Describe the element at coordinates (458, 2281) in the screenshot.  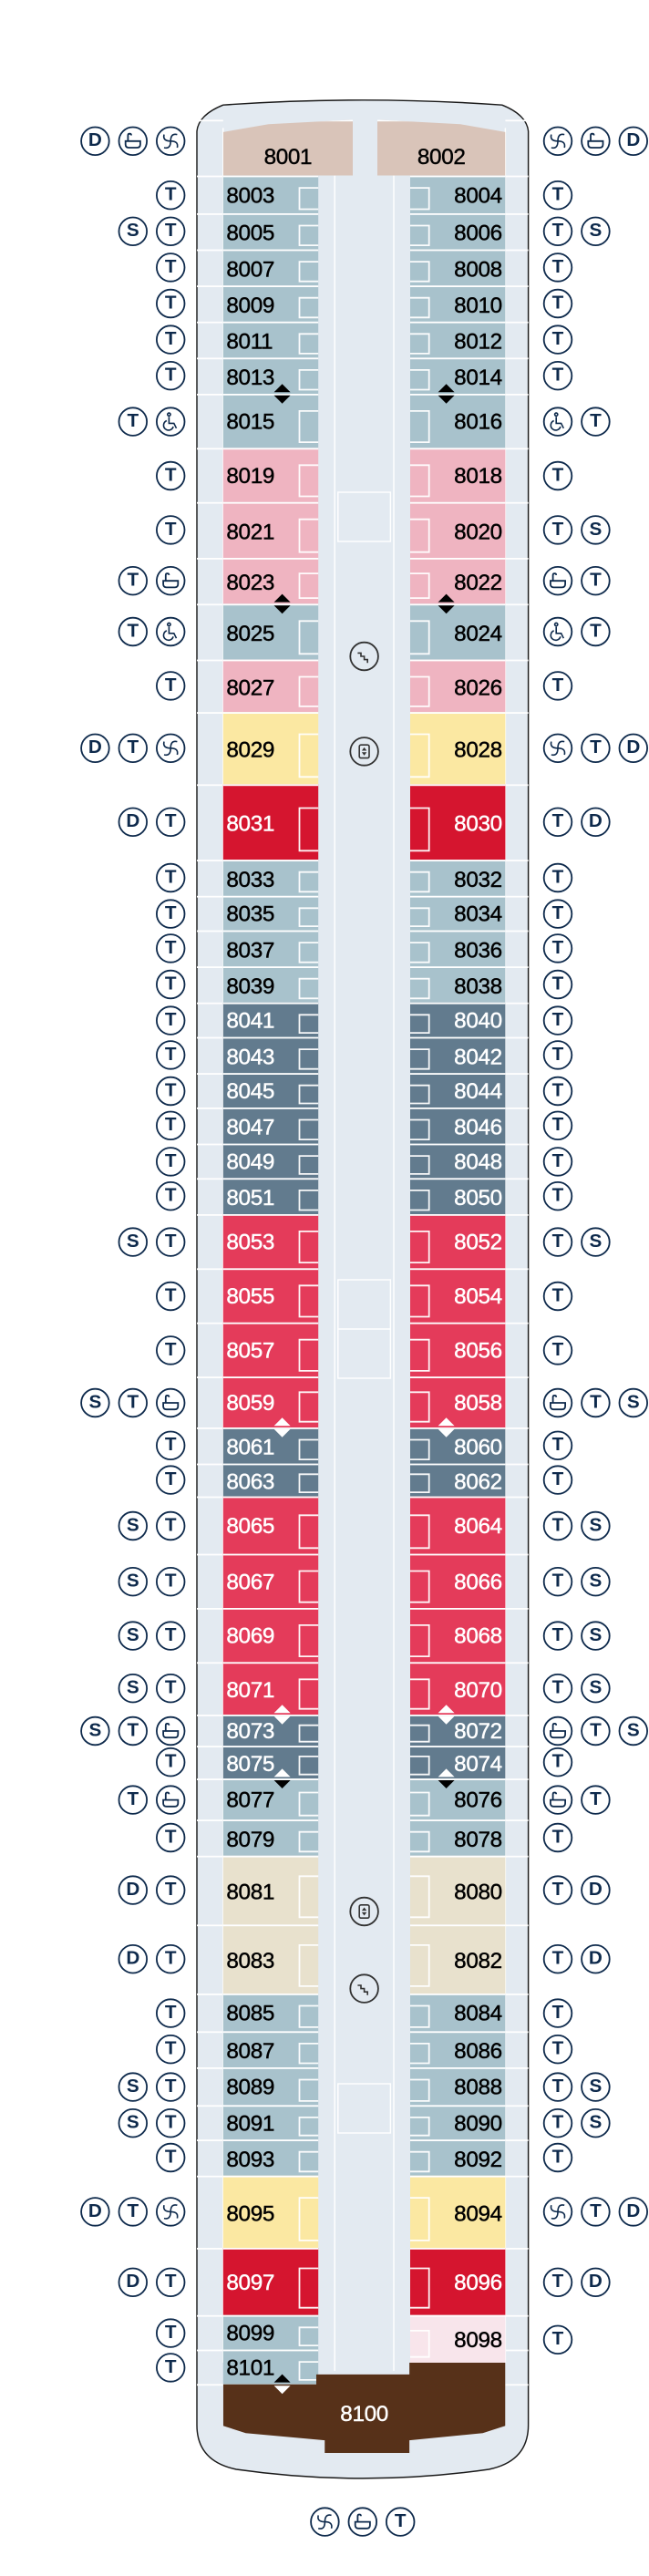
I see `cabin-8096: 8096` at that location.